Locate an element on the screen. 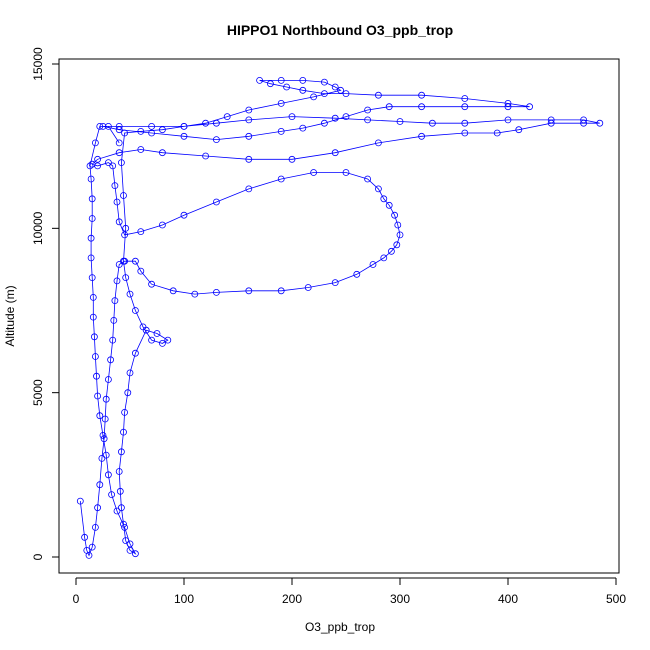  x-tick-label: 100 is located at coordinates (184, 599).